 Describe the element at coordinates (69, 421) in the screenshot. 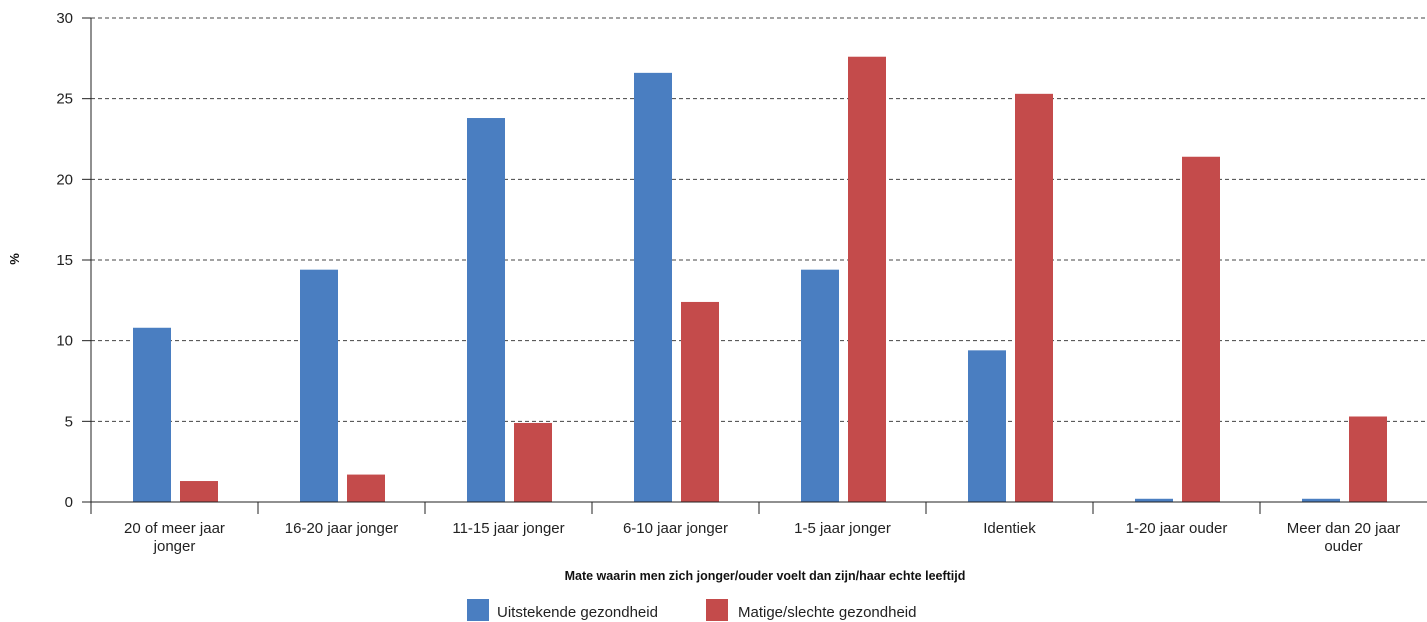

I see `y-tick-label: 5` at that location.